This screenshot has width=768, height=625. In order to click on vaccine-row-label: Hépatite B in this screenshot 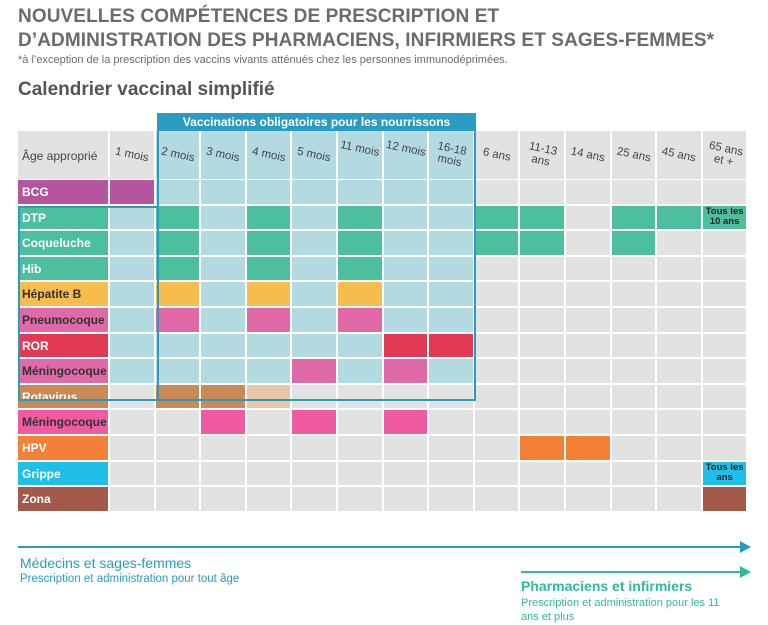, I will do `click(63, 294)`.